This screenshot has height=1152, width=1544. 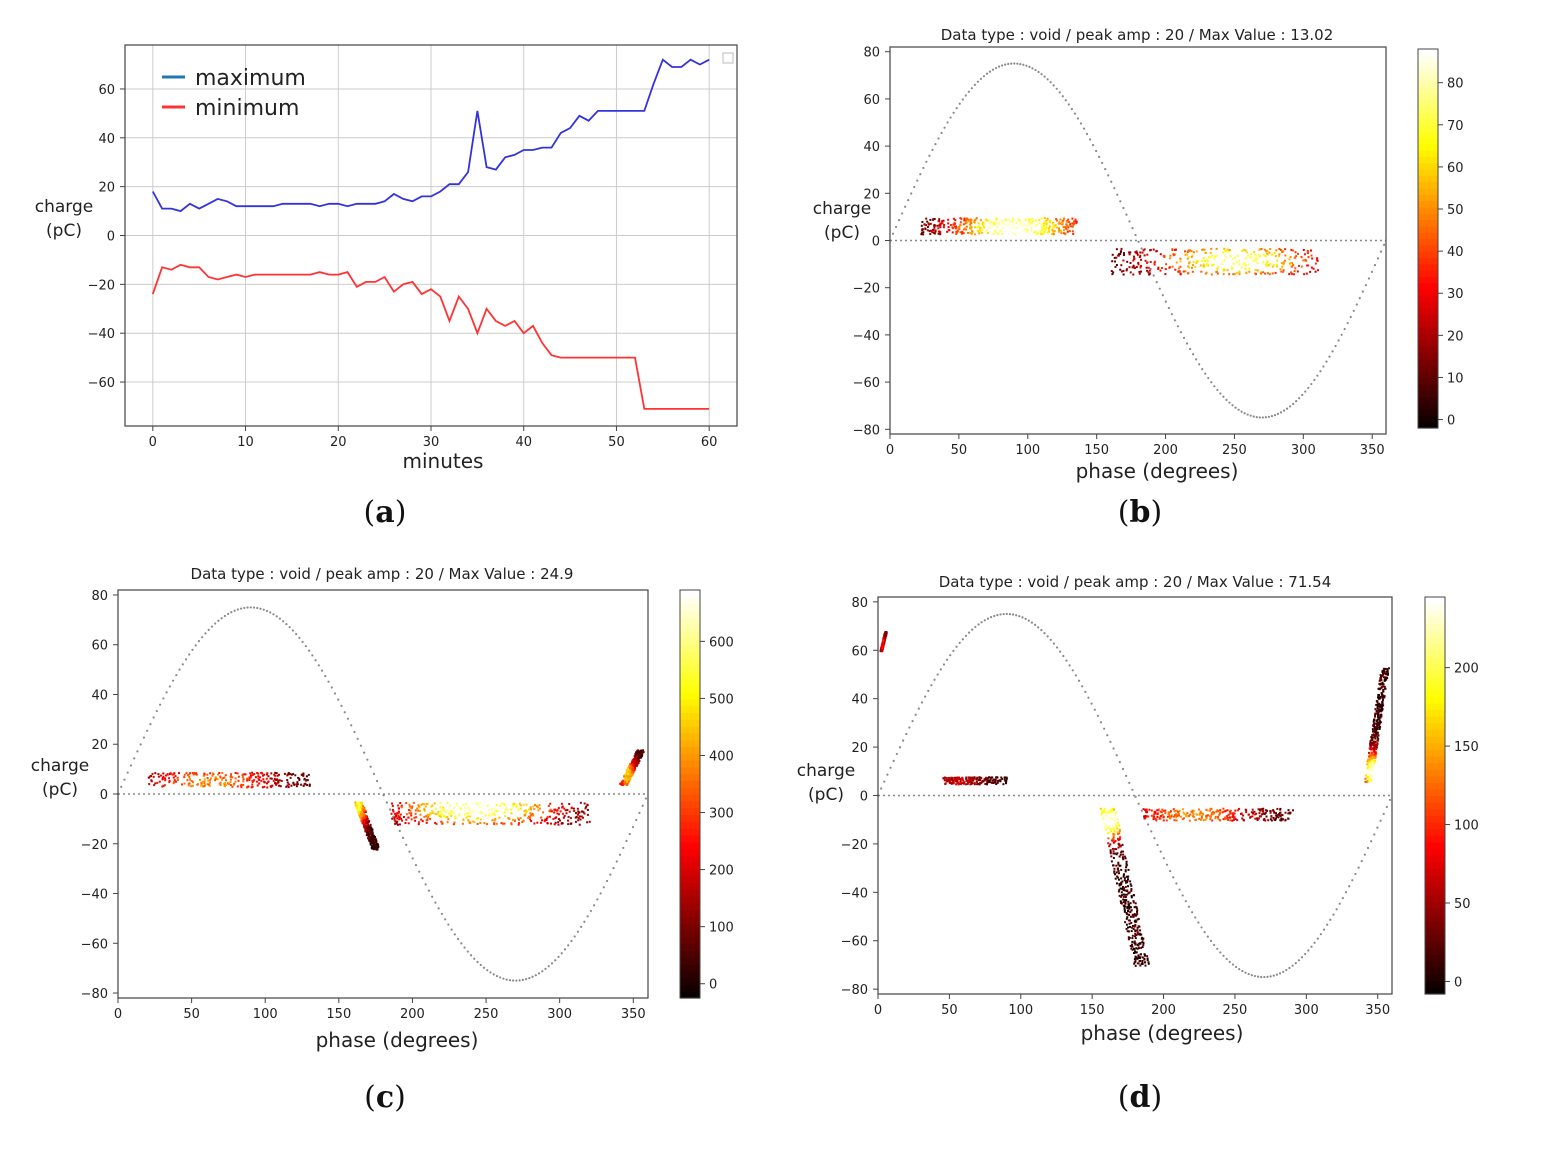 What do you see at coordinates (191, 1014) in the screenshot?
I see `x-tick-label: 50` at bounding box center [191, 1014].